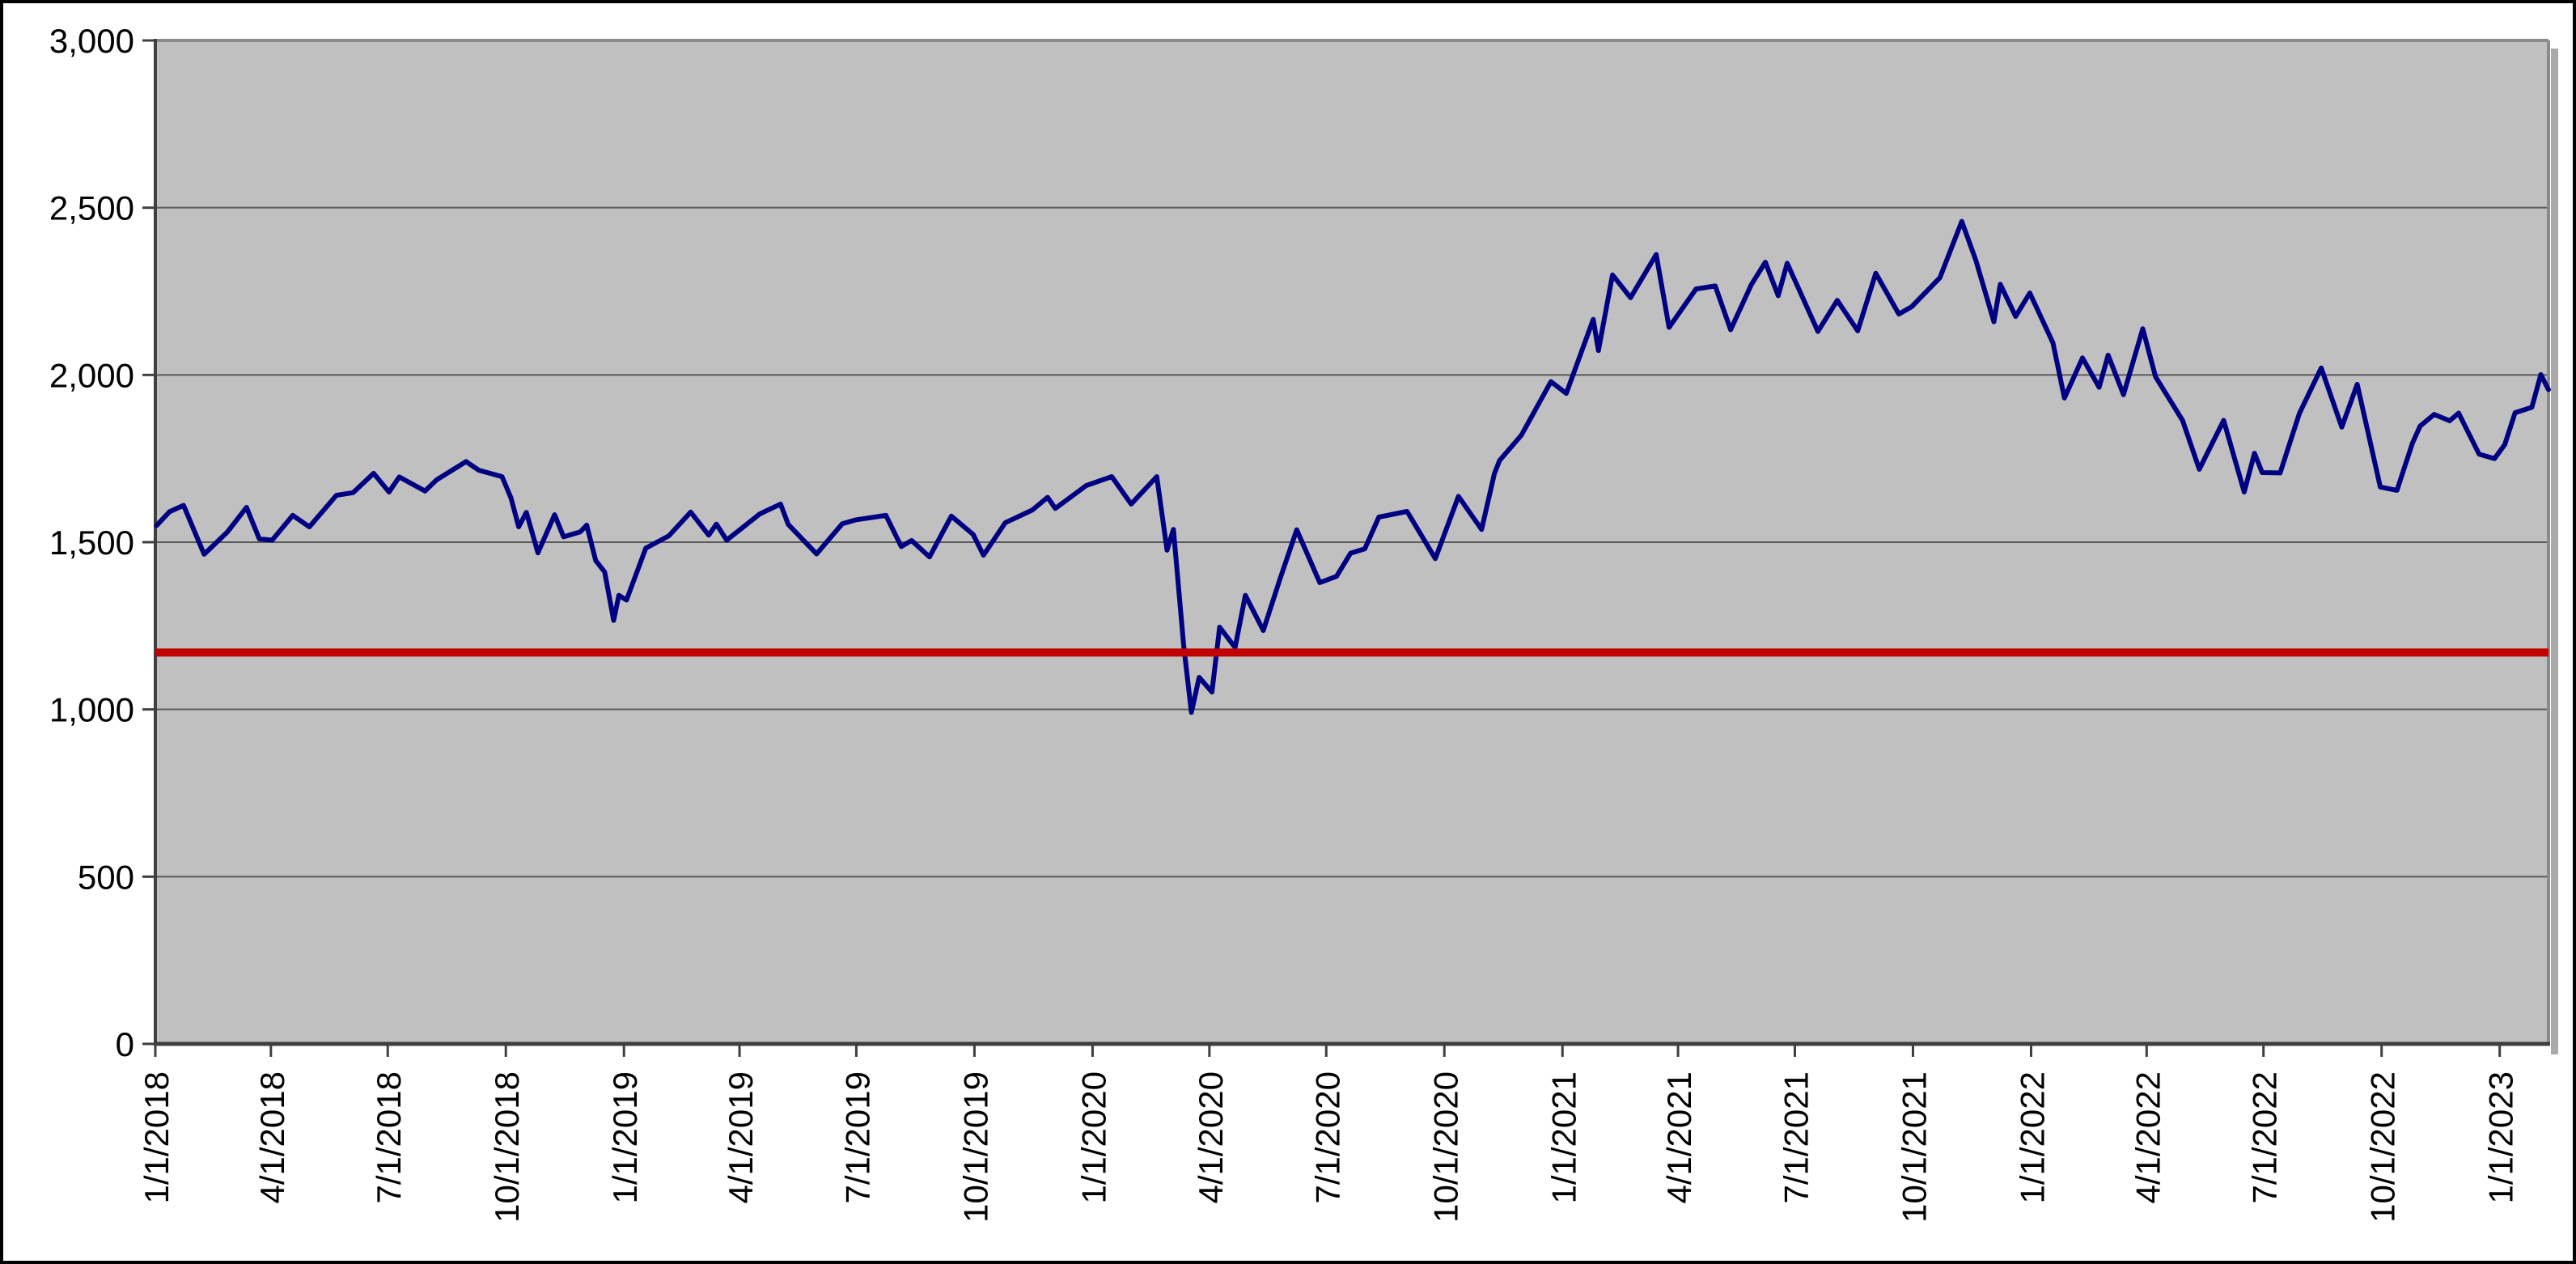 This screenshot has height=1264, width=2576. I want to click on y-tick-label: 1,500, so click(91, 543).